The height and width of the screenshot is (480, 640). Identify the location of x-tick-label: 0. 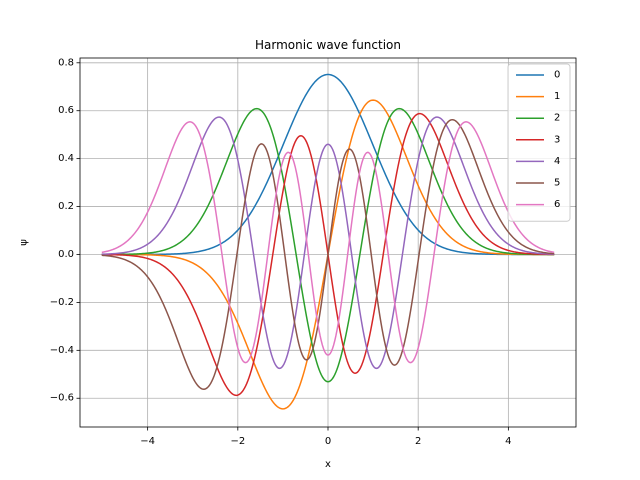
(328, 441).